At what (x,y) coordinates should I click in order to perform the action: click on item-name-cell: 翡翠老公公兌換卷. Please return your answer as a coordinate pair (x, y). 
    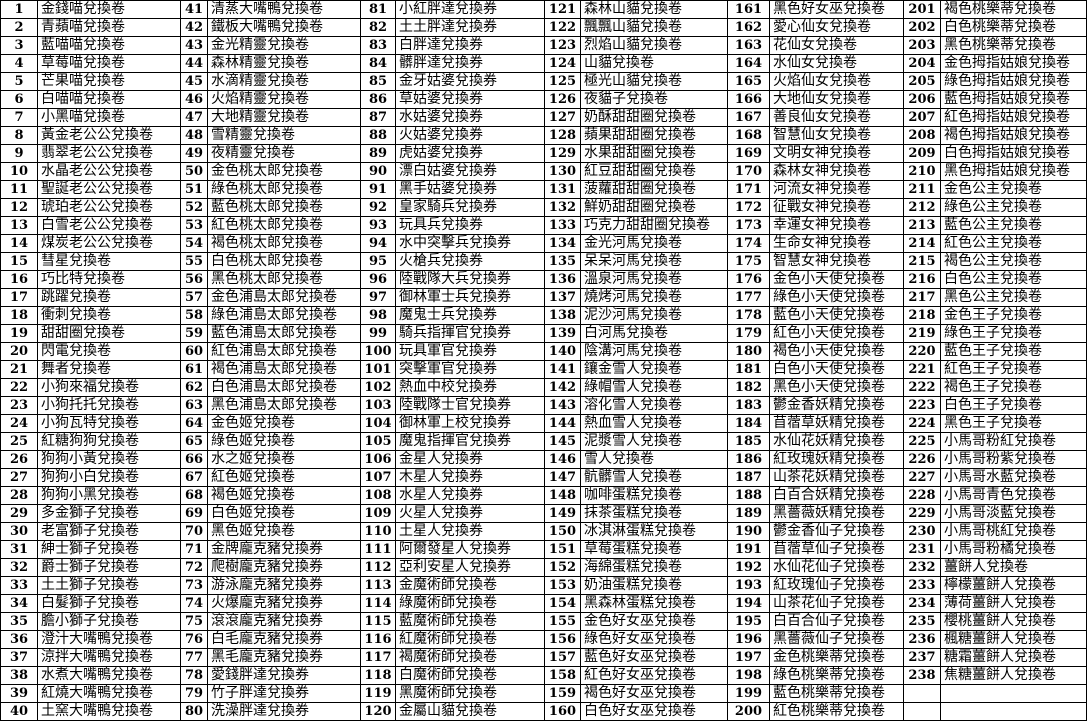
    Looking at the image, I should click on (109, 153).